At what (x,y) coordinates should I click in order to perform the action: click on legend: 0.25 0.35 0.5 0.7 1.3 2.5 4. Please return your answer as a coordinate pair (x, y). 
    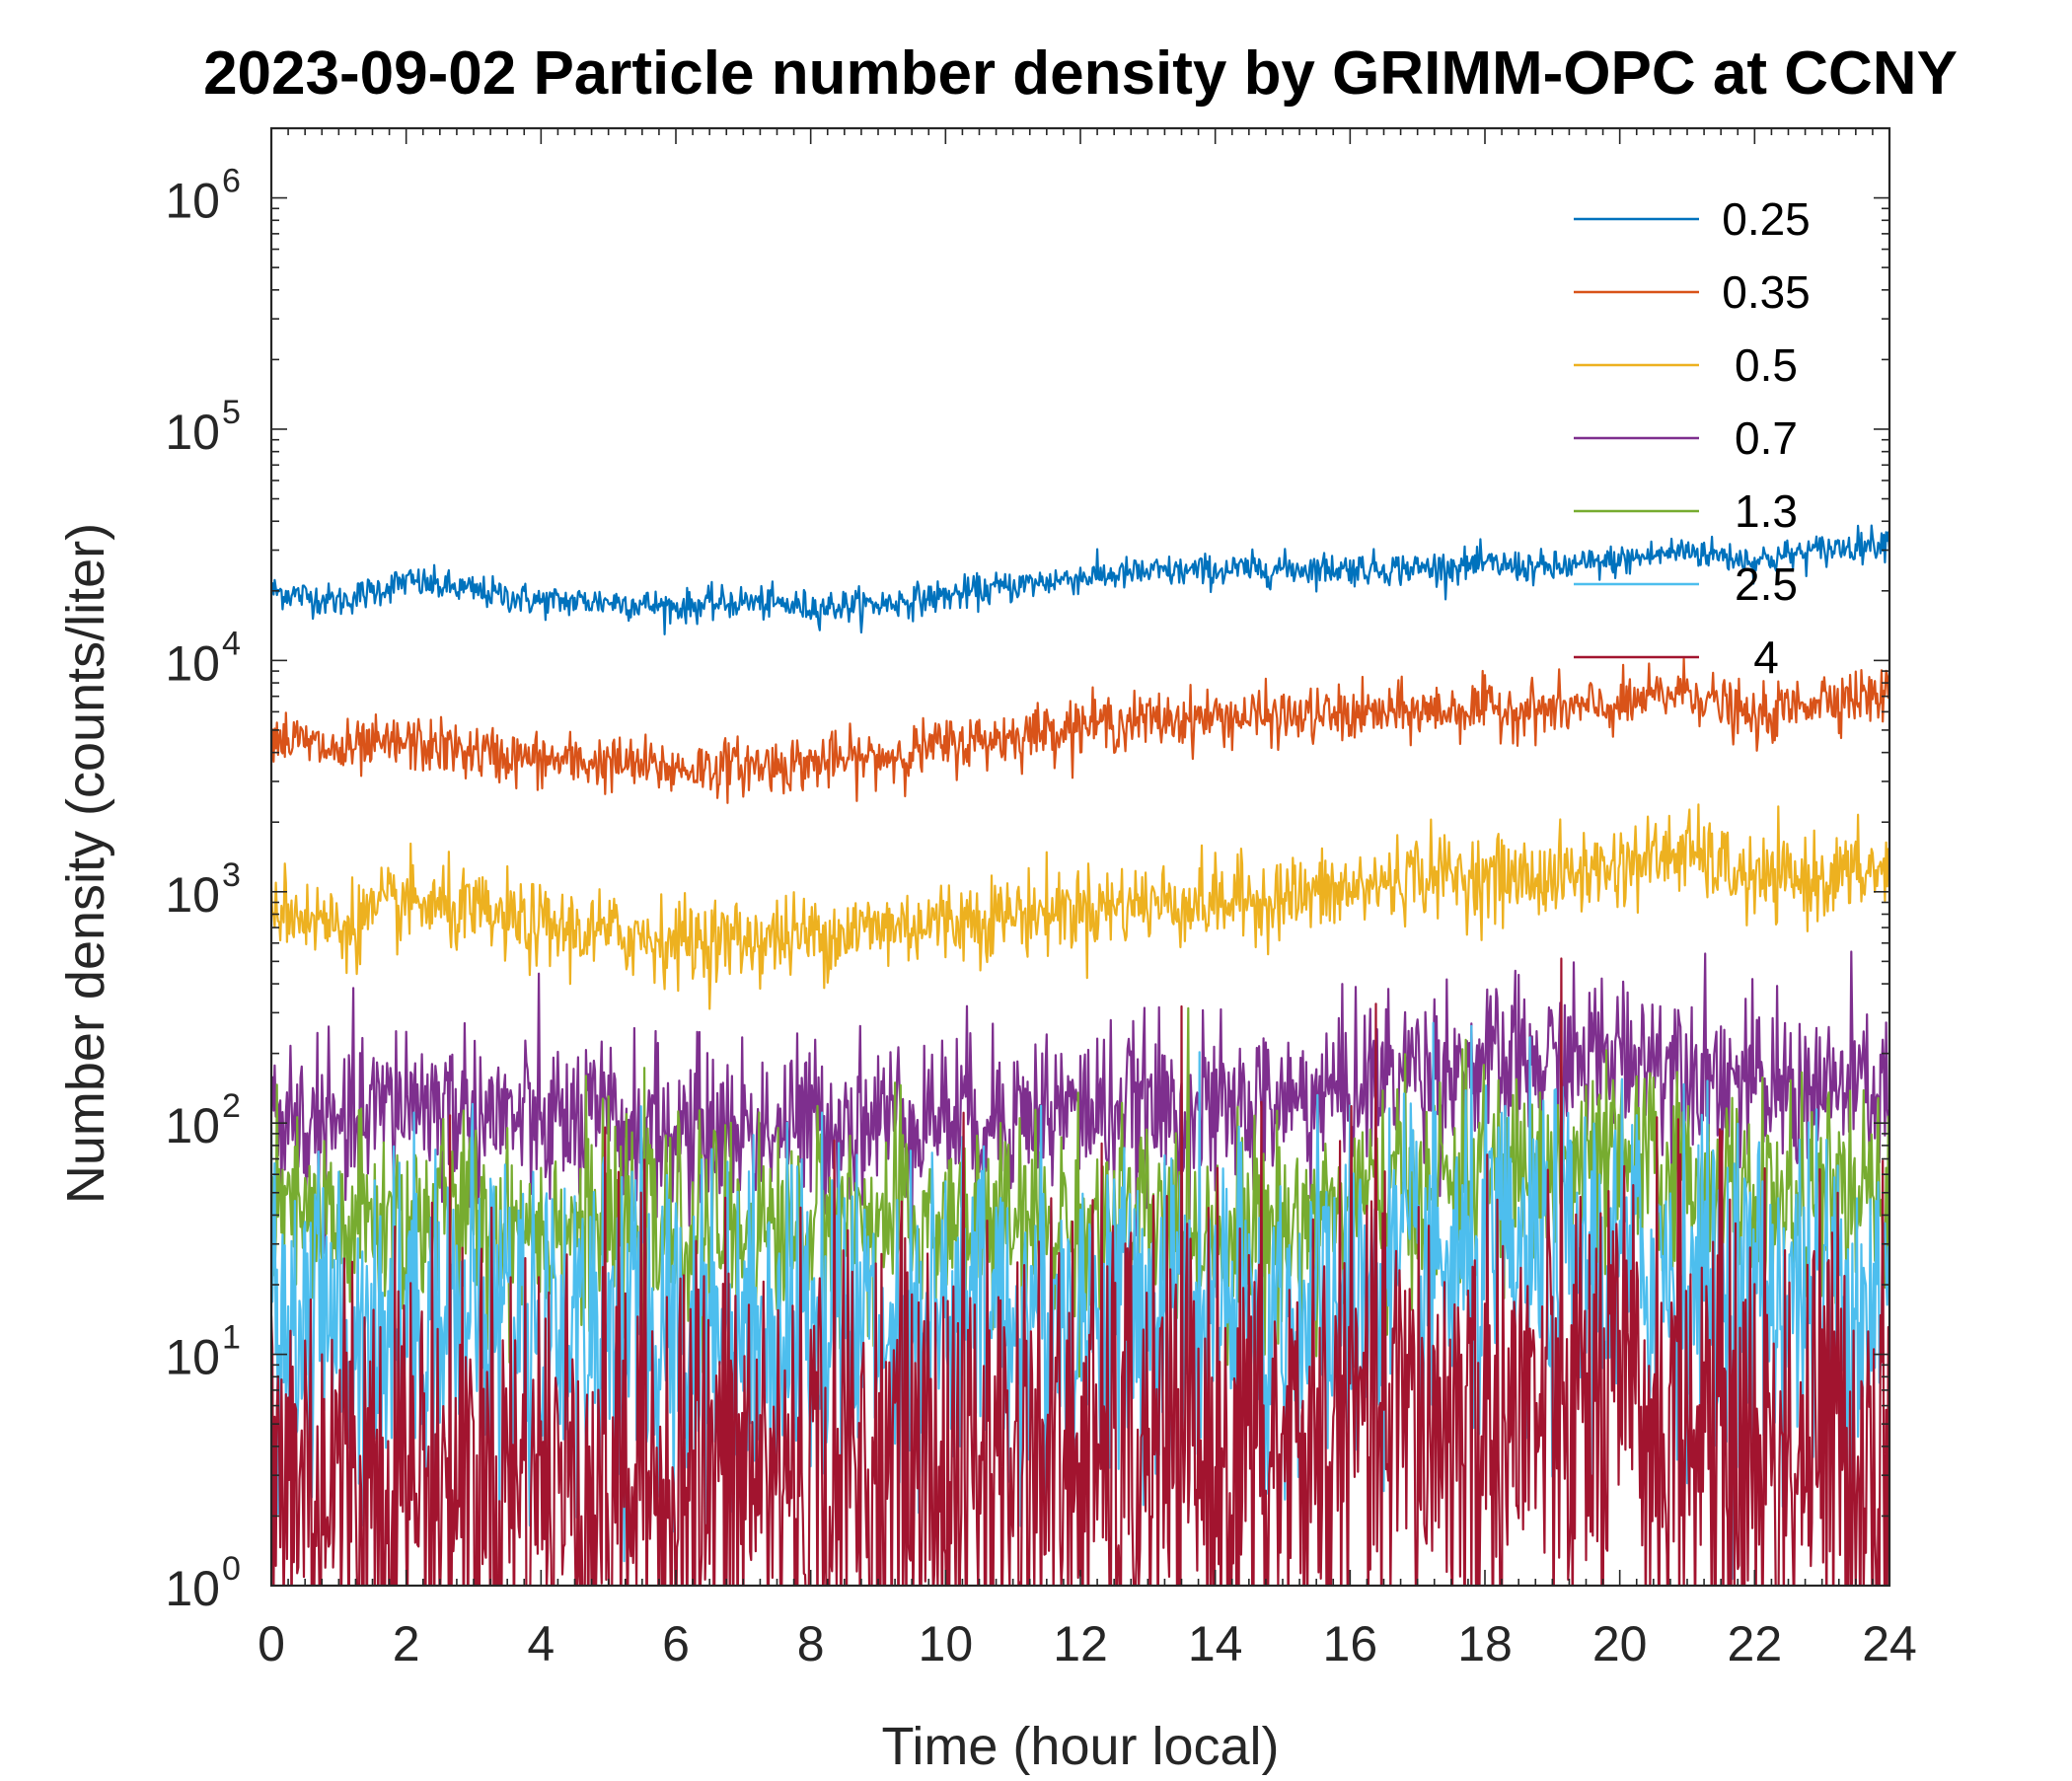
    Looking at the image, I should click on (1692, 438).